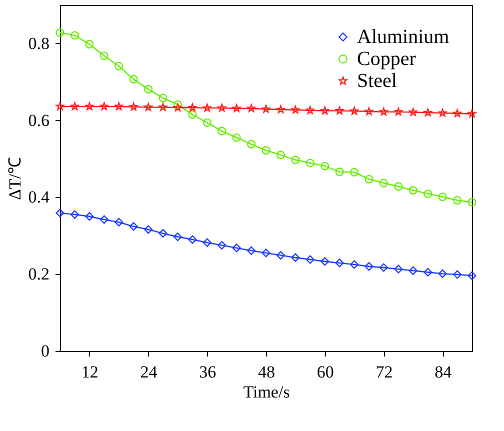 The height and width of the screenshot is (431, 504). What do you see at coordinates (325, 372) in the screenshot?
I see `x-tick-label: 60` at bounding box center [325, 372].